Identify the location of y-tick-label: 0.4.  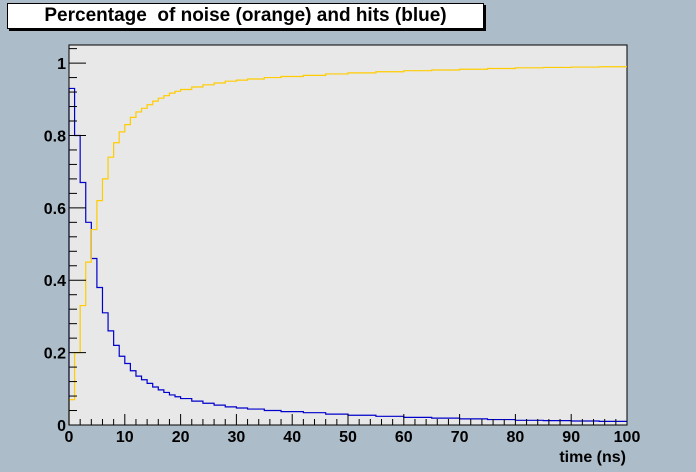
(55, 281).